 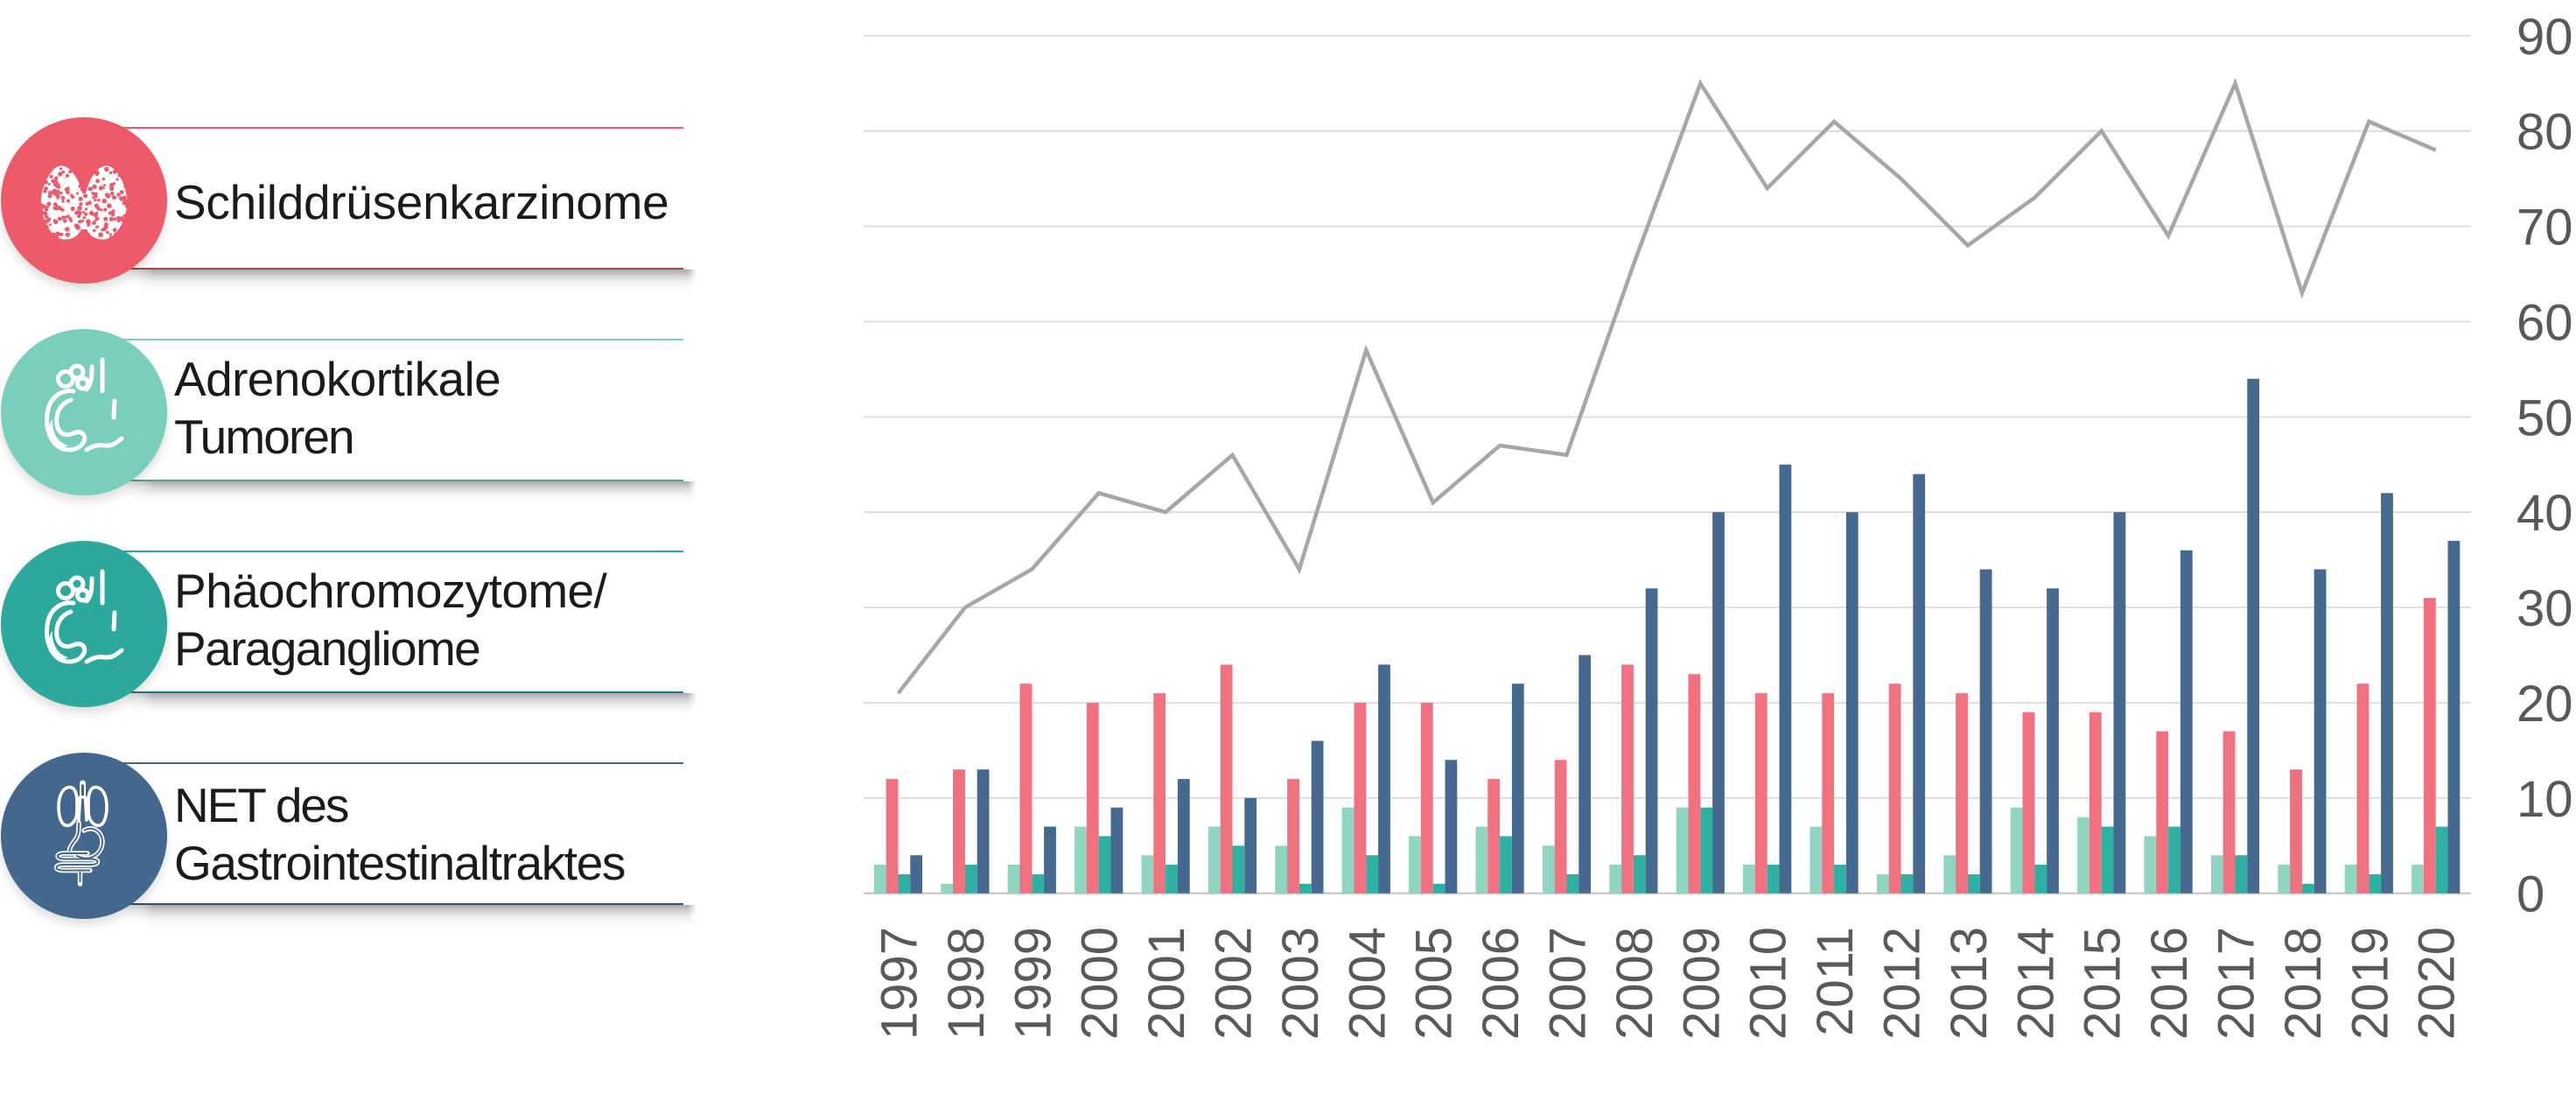 I want to click on svg-text: 2015, so click(x=2103, y=983).